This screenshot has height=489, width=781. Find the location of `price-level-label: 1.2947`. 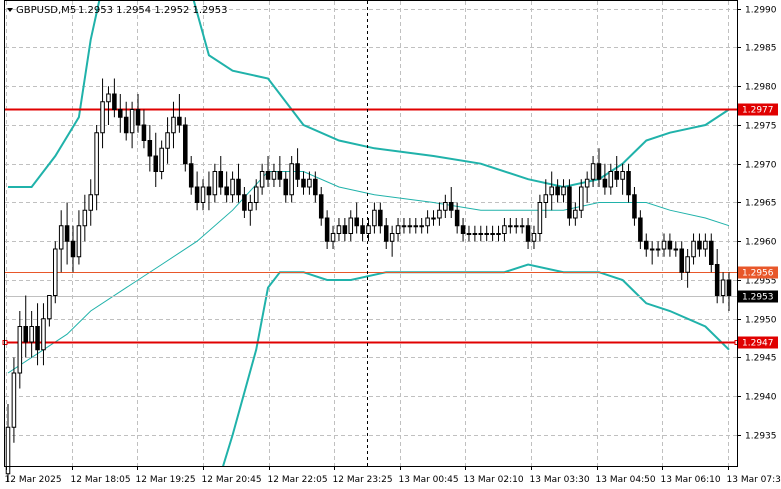

price-level-label: 1.2947 is located at coordinates (758, 344).